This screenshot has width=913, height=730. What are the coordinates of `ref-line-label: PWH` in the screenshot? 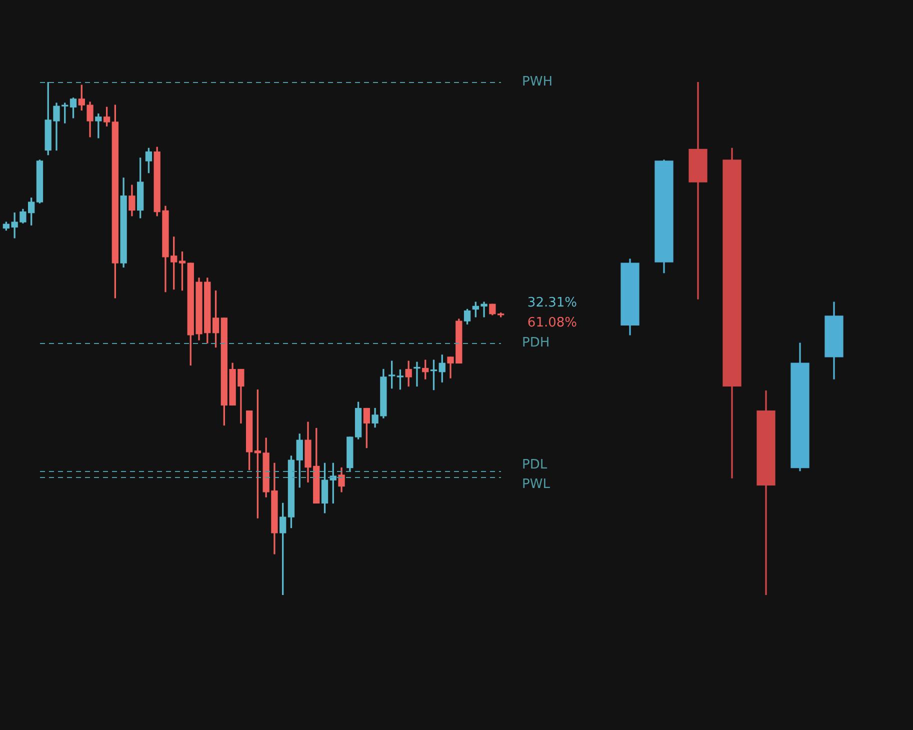 It's located at (537, 82).